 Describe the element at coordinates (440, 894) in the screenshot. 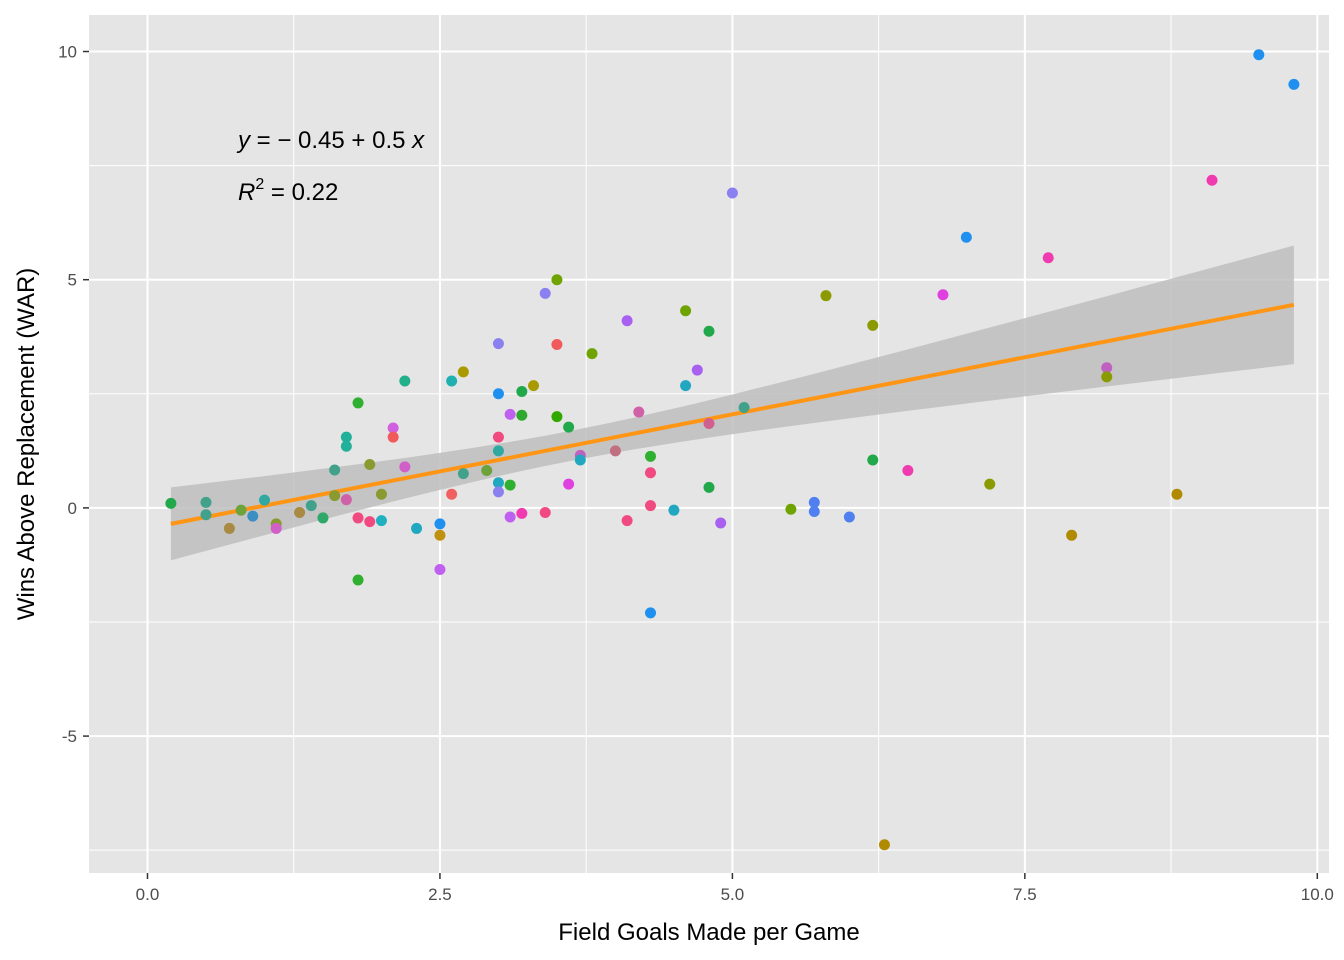

I see `x-tick-label: 2.5` at that location.